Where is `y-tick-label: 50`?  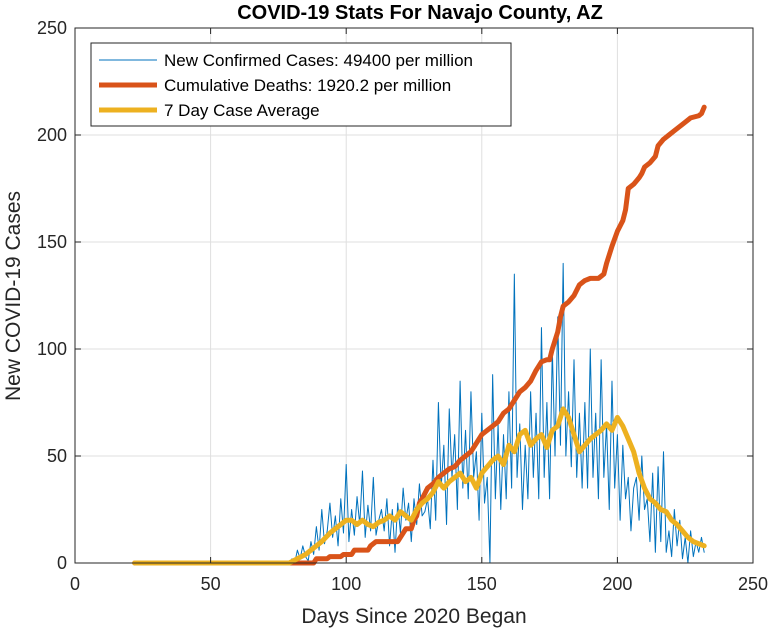
y-tick-label: 50 is located at coordinates (57, 456).